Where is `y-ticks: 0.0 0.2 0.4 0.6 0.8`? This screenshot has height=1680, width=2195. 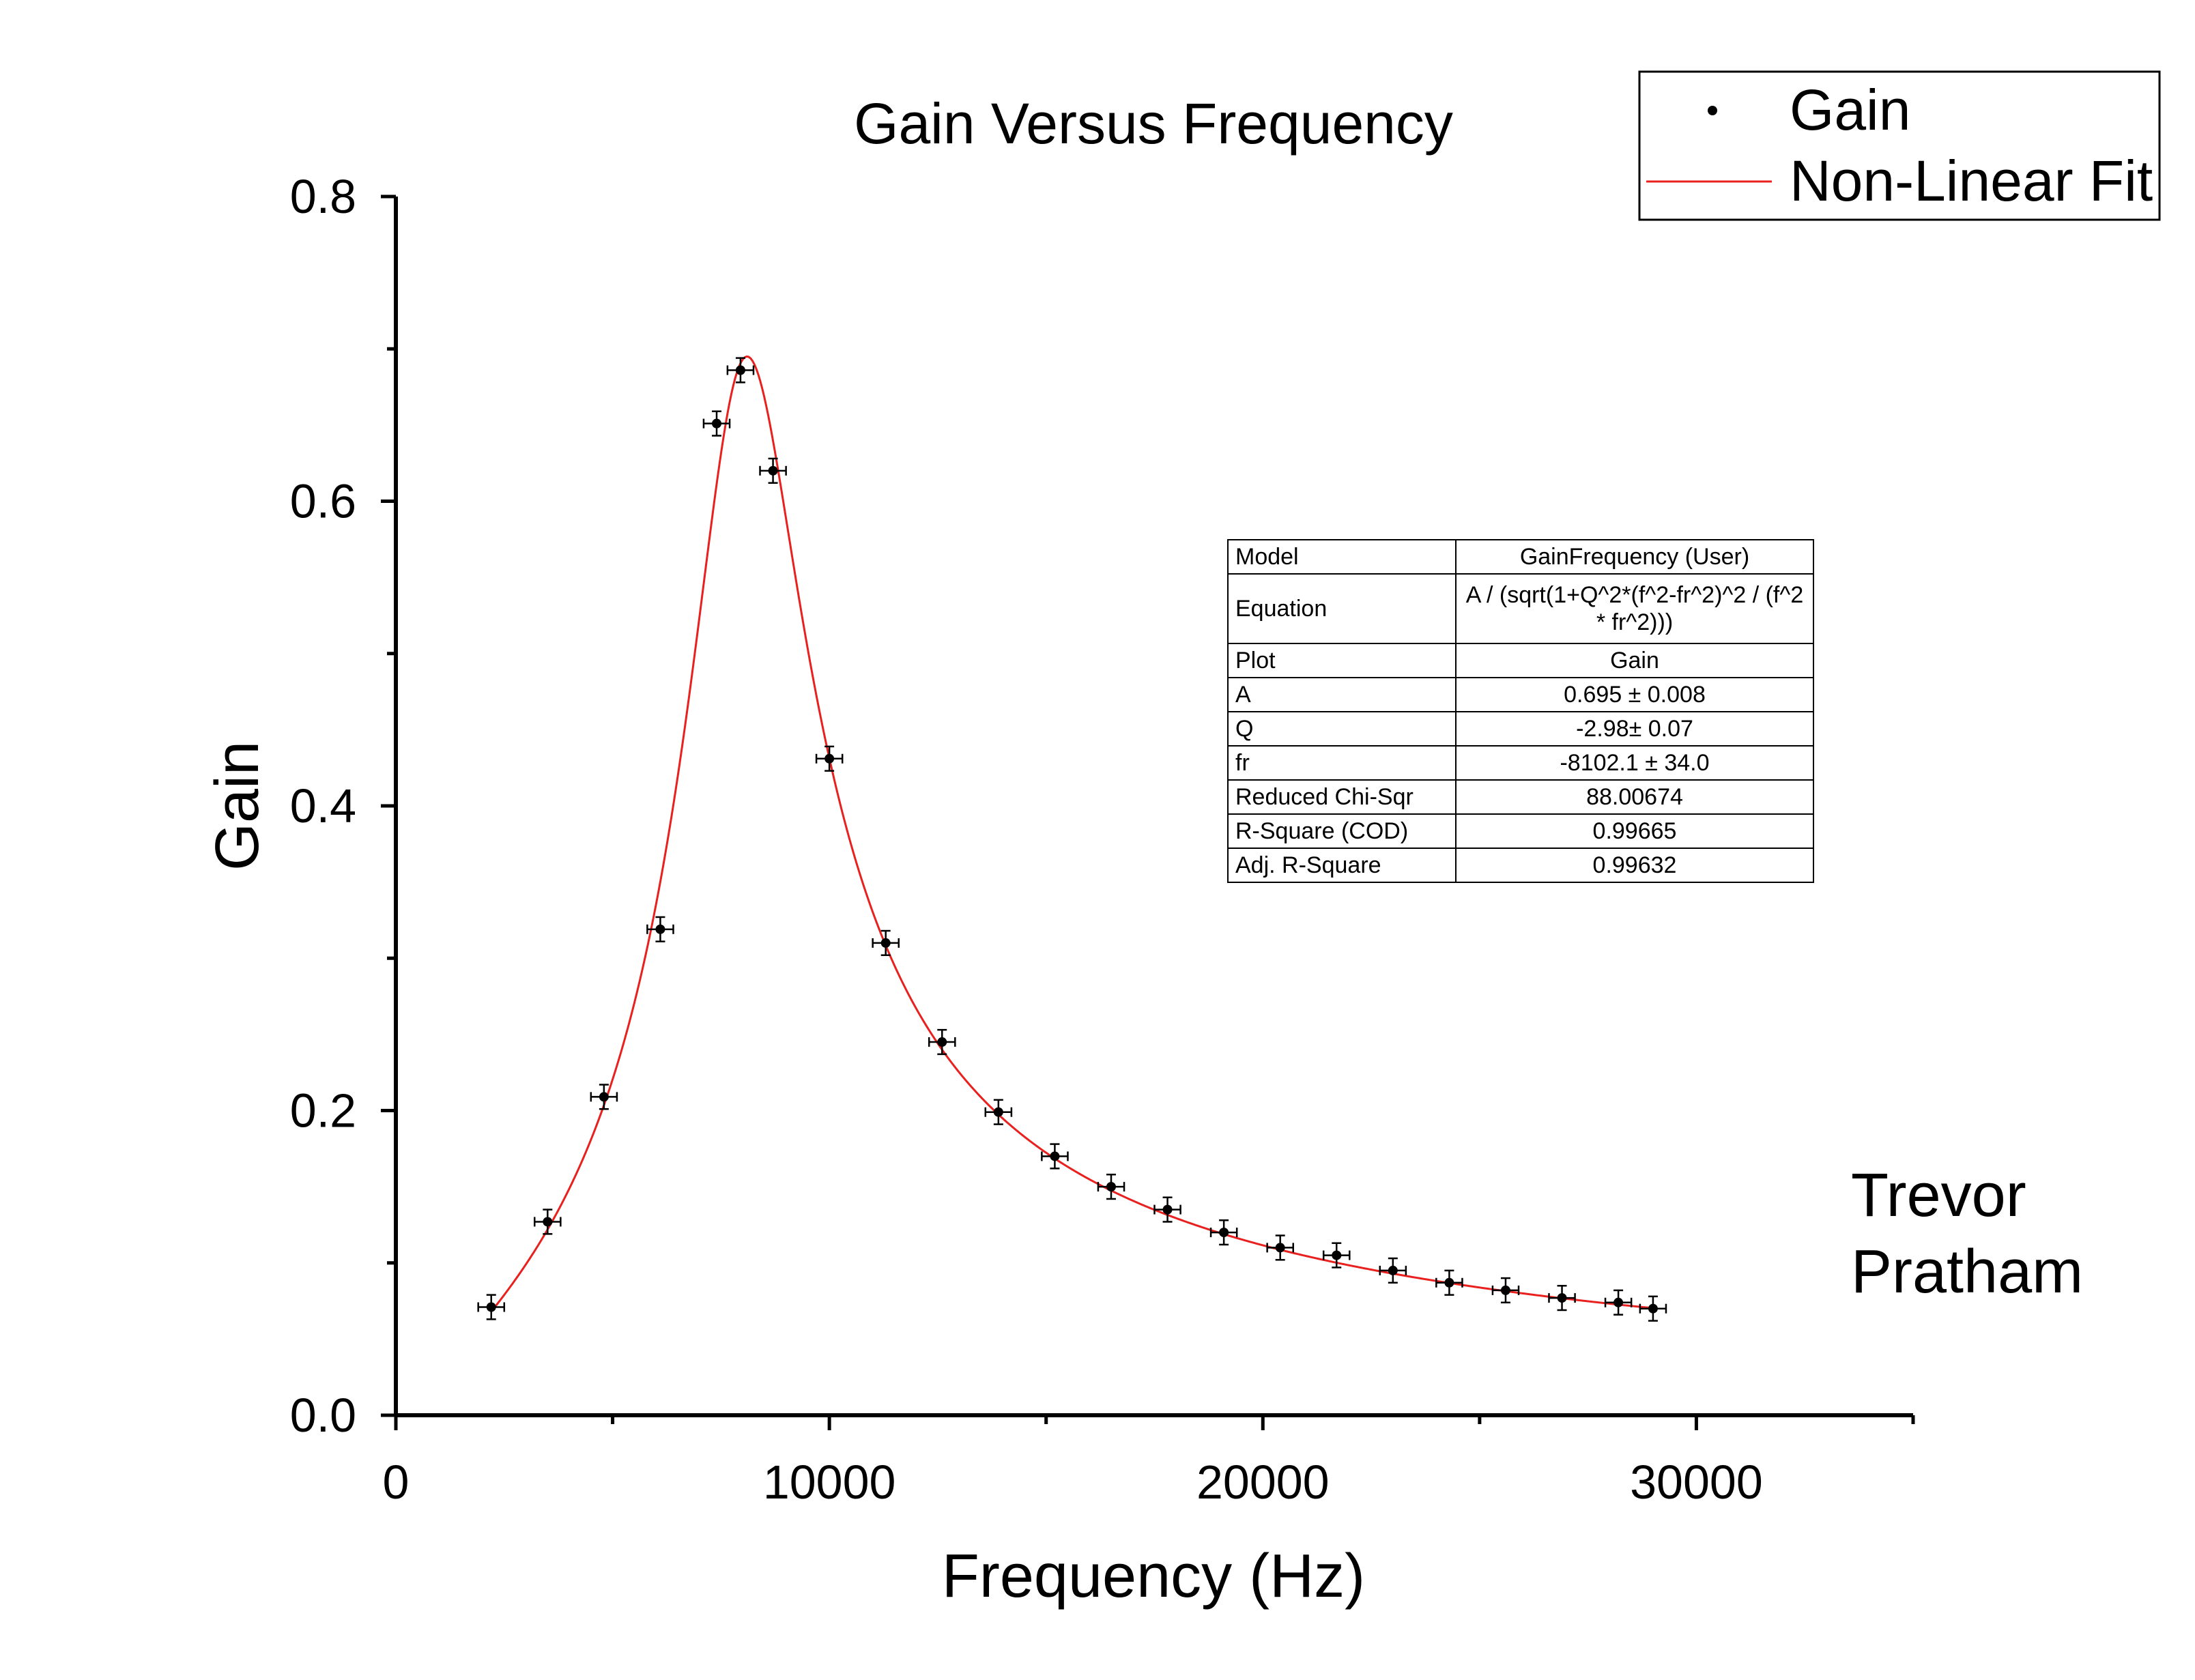
y-ticks: 0.0 0.2 0.4 0.6 0.8 is located at coordinates (343, 806).